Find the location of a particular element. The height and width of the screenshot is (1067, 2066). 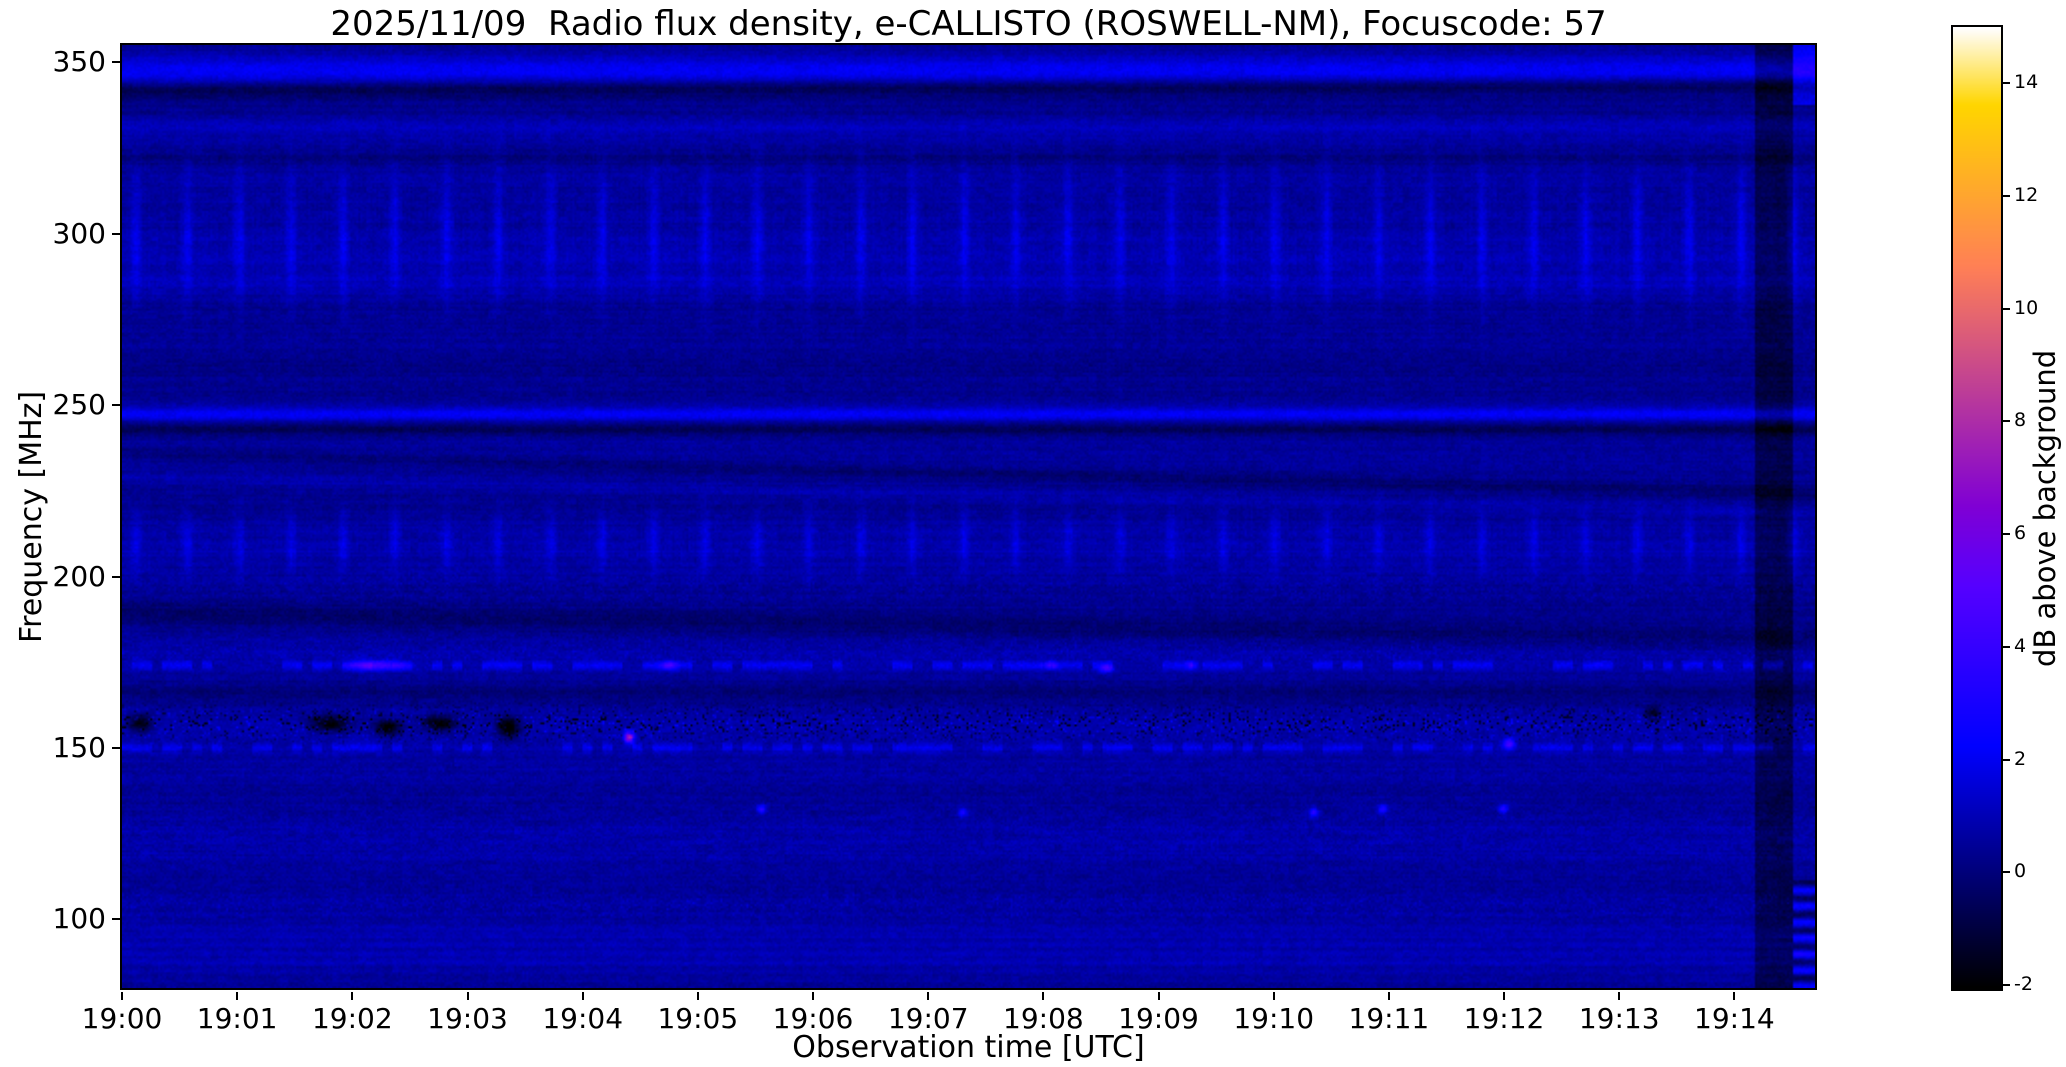

x-tick-label: 19:05 is located at coordinates (698, 1018).